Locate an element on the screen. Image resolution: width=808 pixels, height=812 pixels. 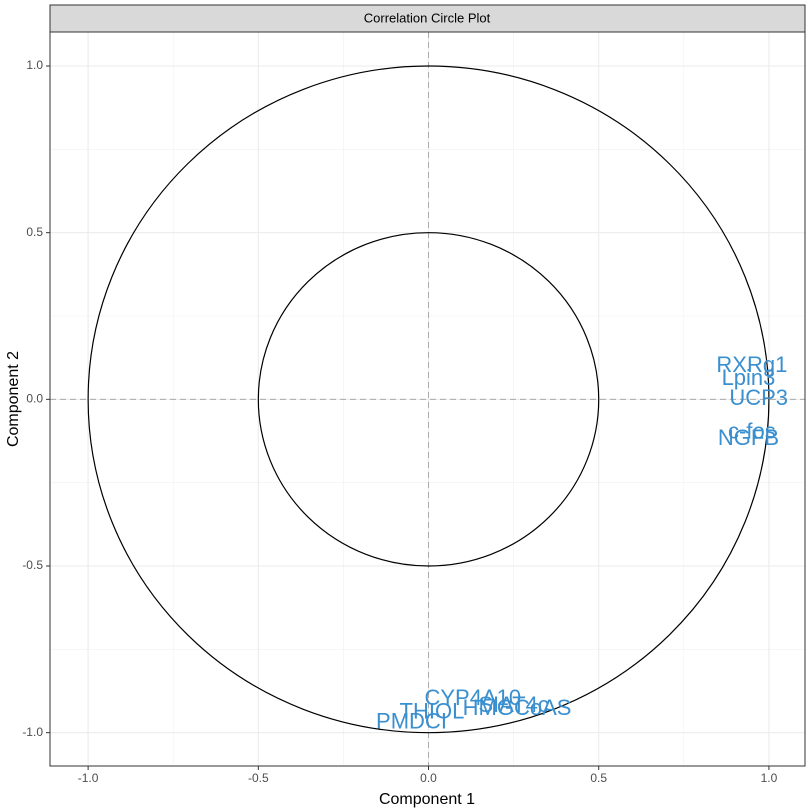
y-tick-label: -1.0 is located at coordinates (32, 732).